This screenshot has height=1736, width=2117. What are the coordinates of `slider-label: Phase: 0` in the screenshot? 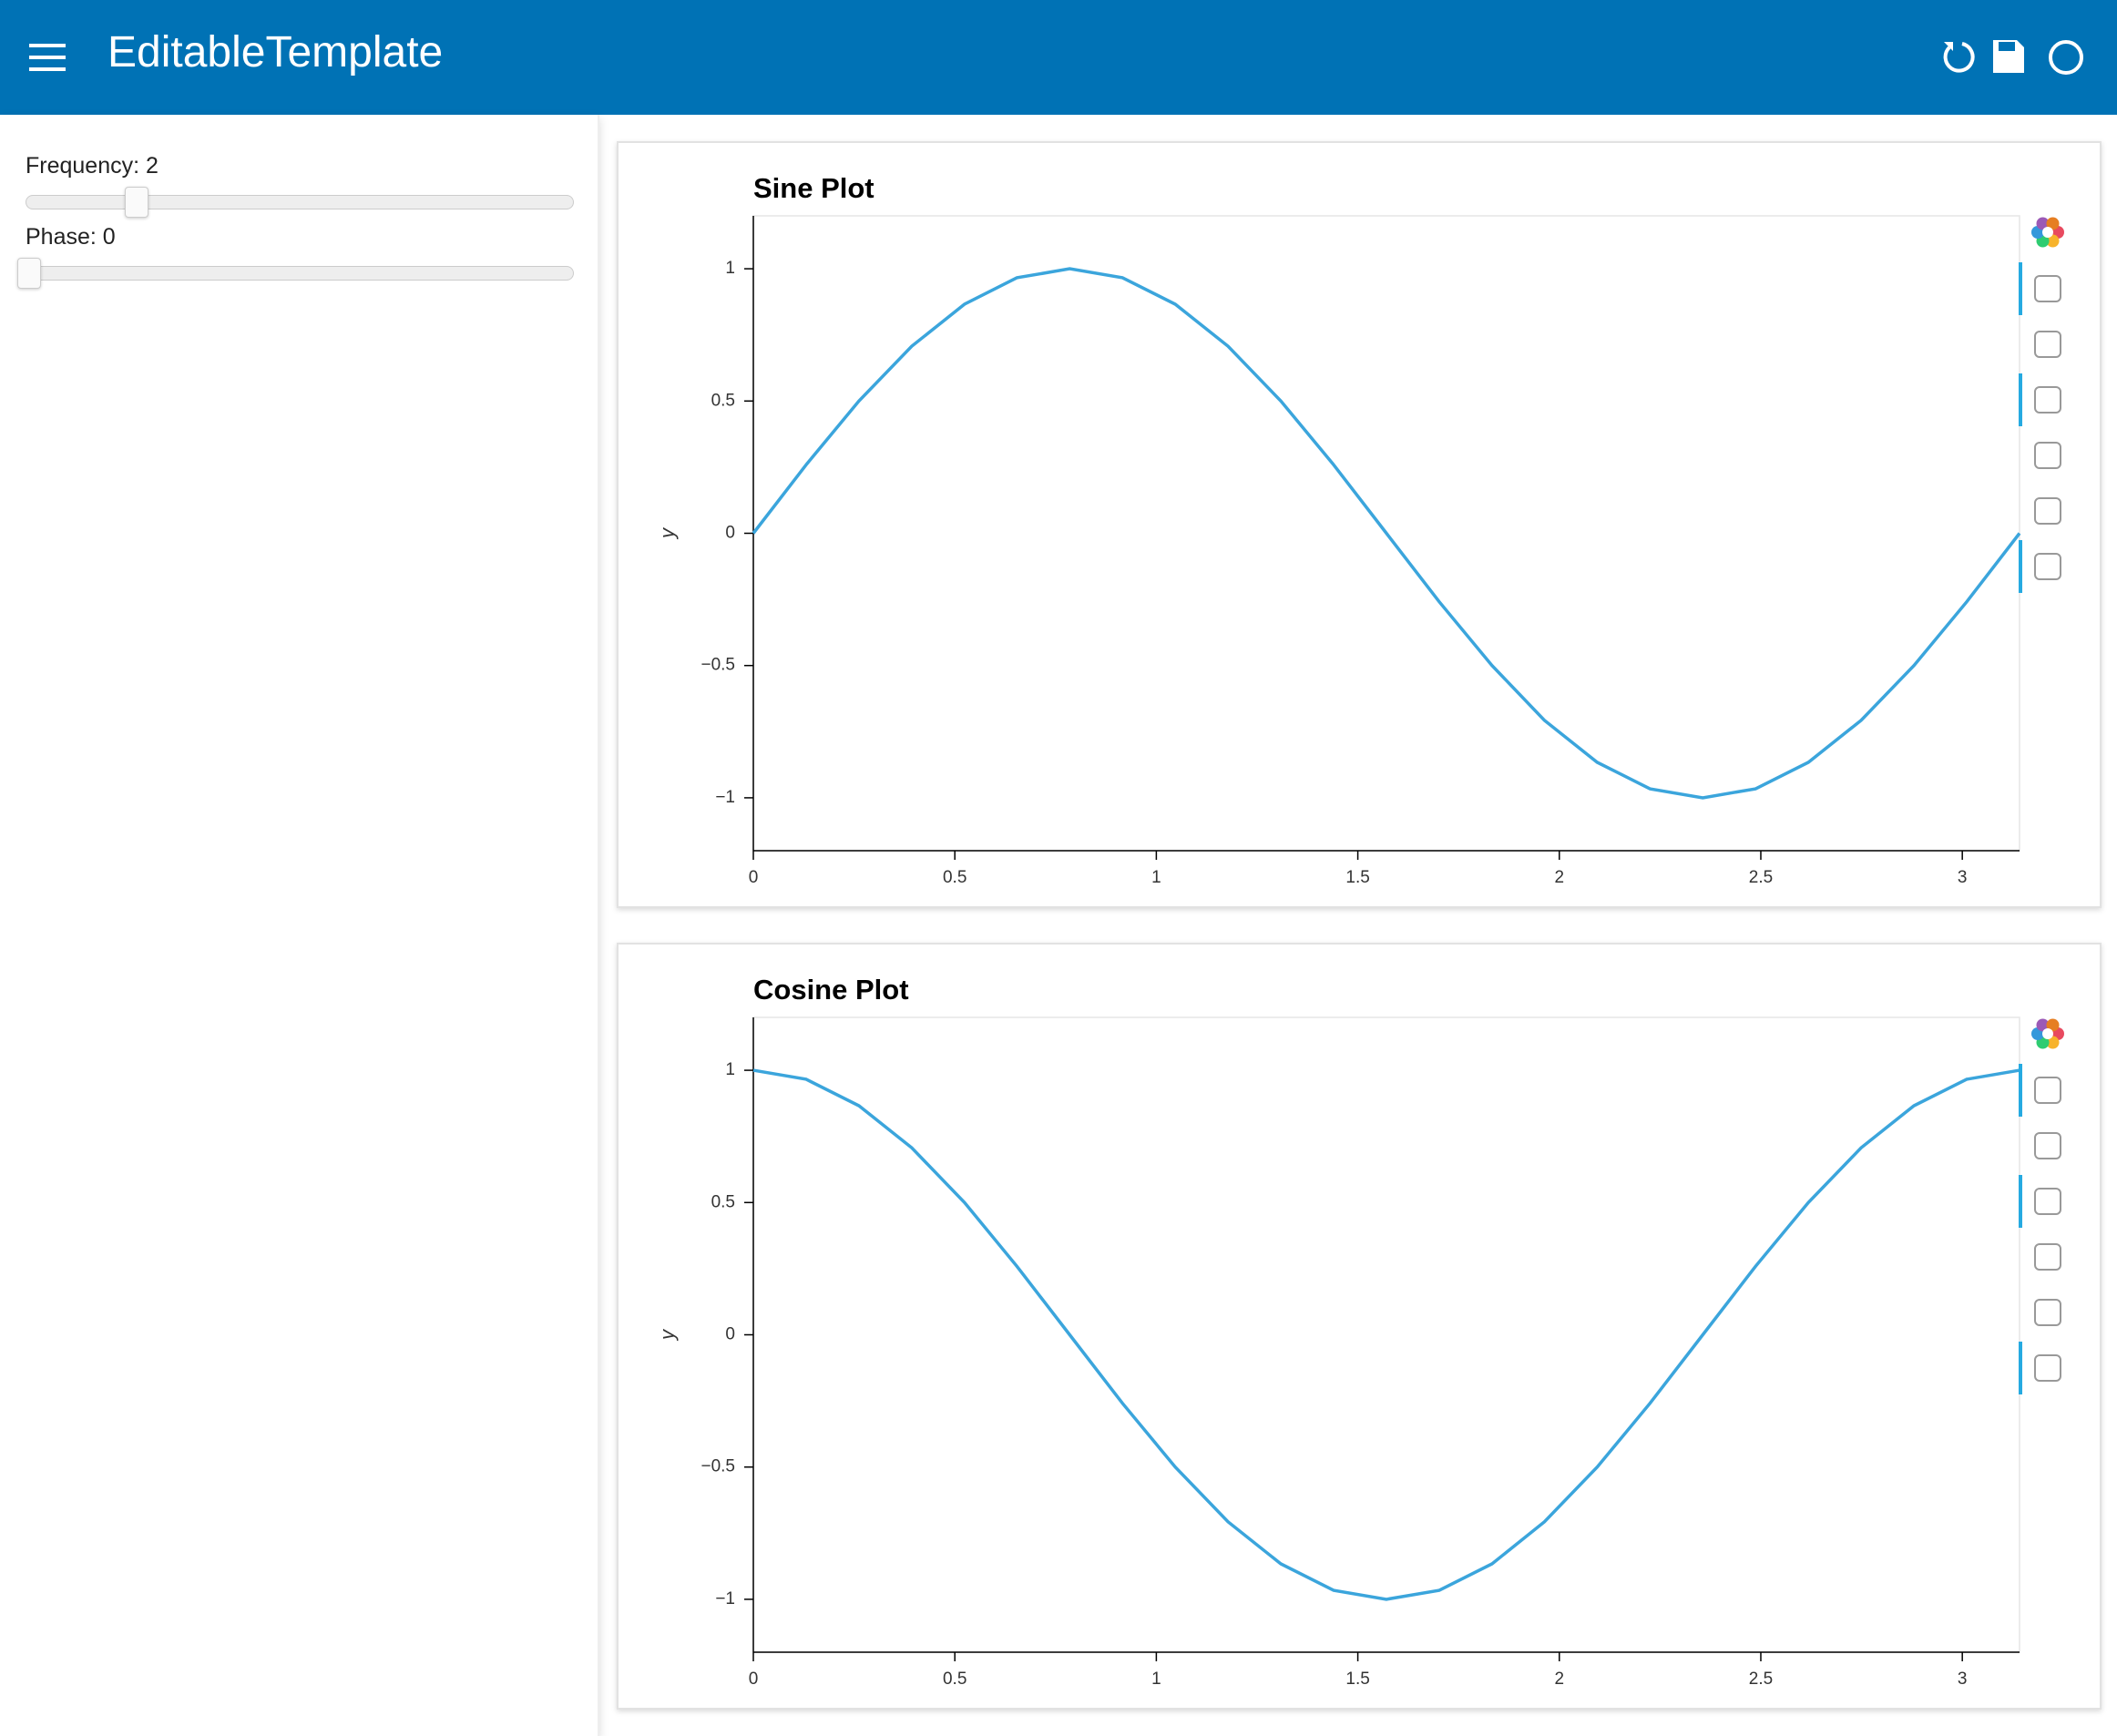 It's located at (71, 237).